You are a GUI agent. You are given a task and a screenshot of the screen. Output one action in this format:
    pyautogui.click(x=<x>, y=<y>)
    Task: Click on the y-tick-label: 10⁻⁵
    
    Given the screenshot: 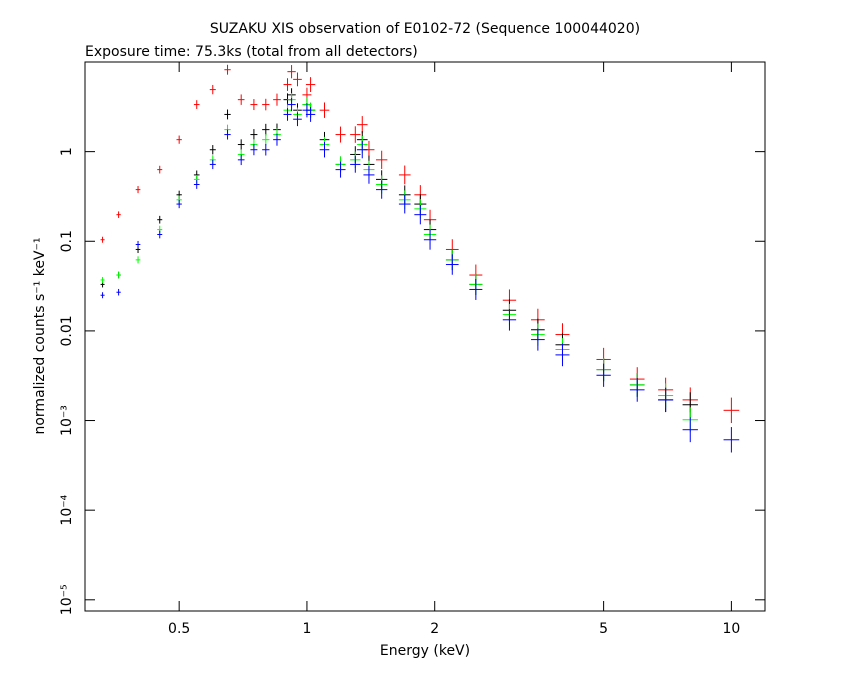 What is the action you would take?
    pyautogui.click(x=67, y=599)
    